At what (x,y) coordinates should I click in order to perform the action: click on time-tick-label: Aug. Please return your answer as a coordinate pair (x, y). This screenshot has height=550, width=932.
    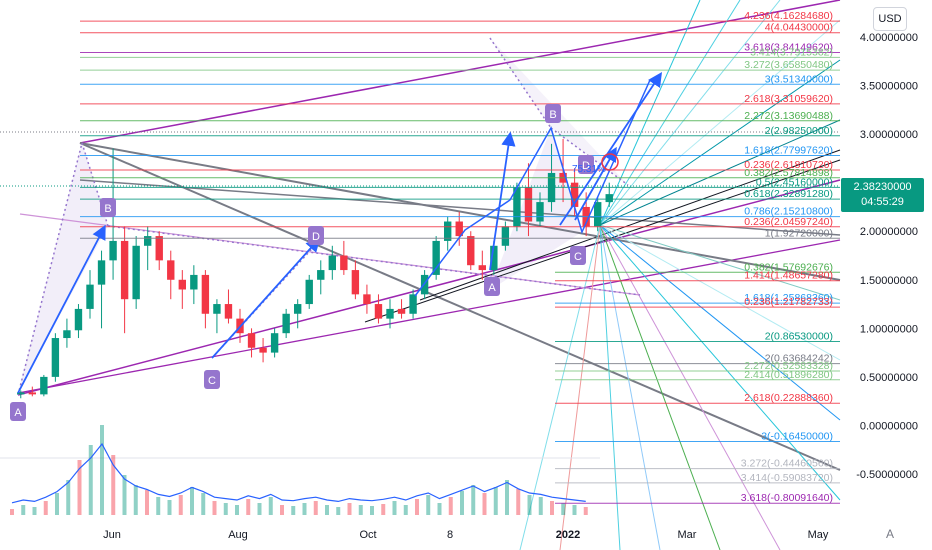
    Looking at the image, I should click on (238, 535).